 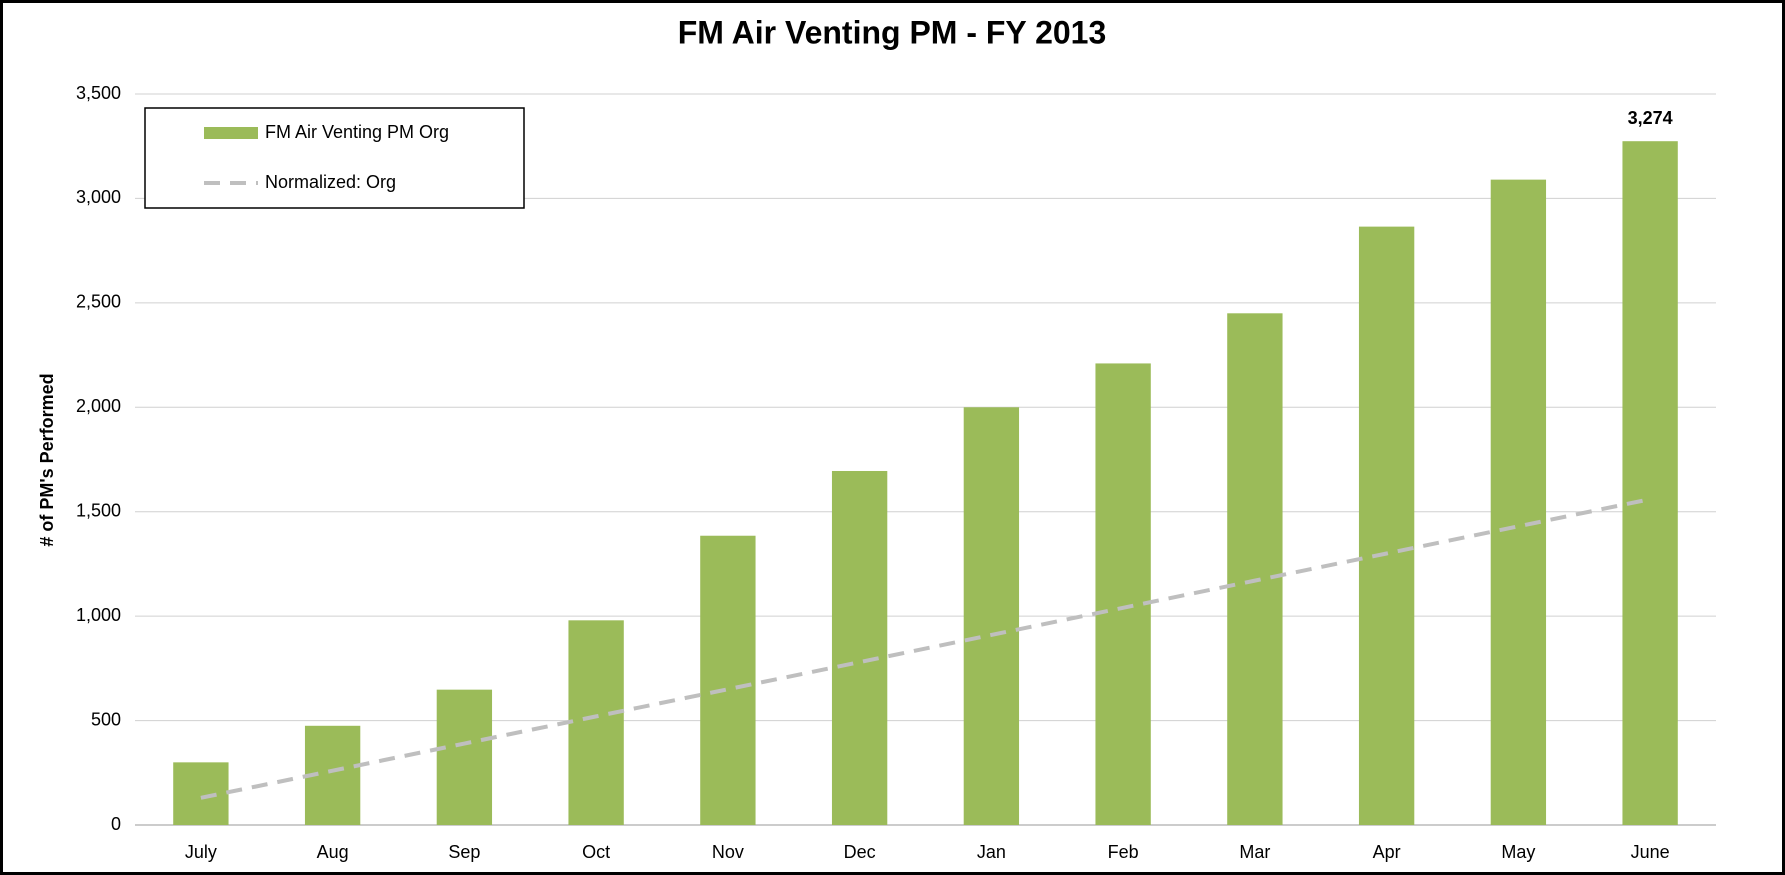 I want to click on chart-title: FM Air Venting PM - FY 2013, so click(x=892, y=32).